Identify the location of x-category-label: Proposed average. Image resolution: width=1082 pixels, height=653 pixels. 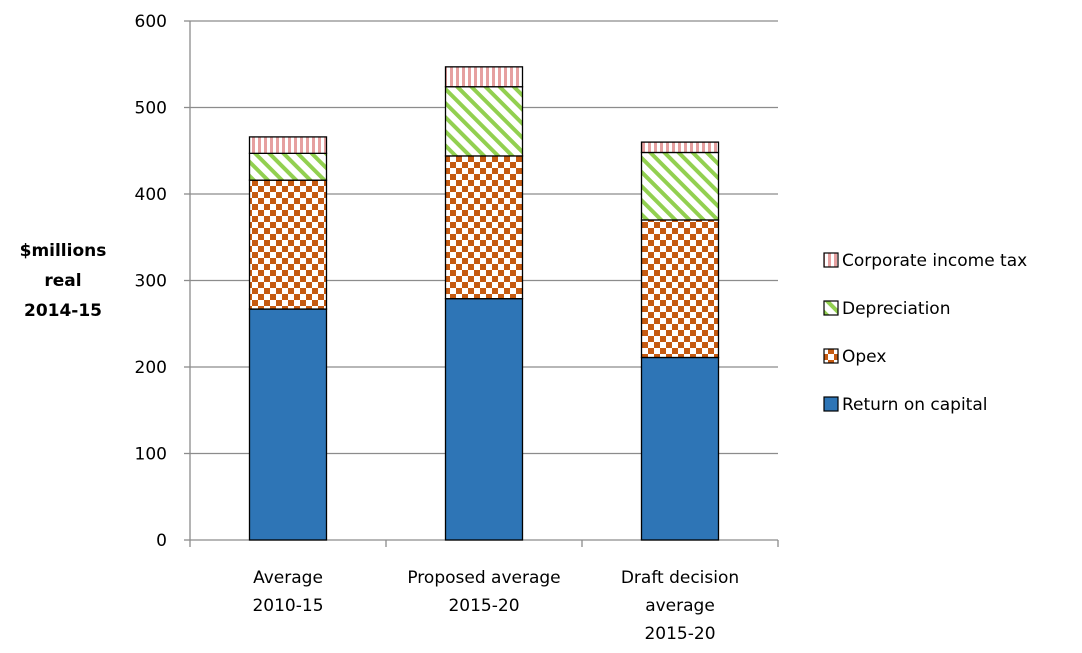
(483, 578).